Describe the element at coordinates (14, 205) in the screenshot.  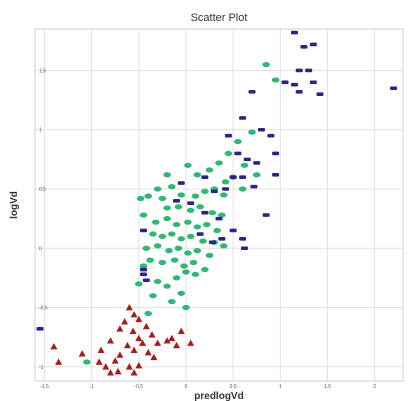
I see `y-axis-label: logVd` at that location.